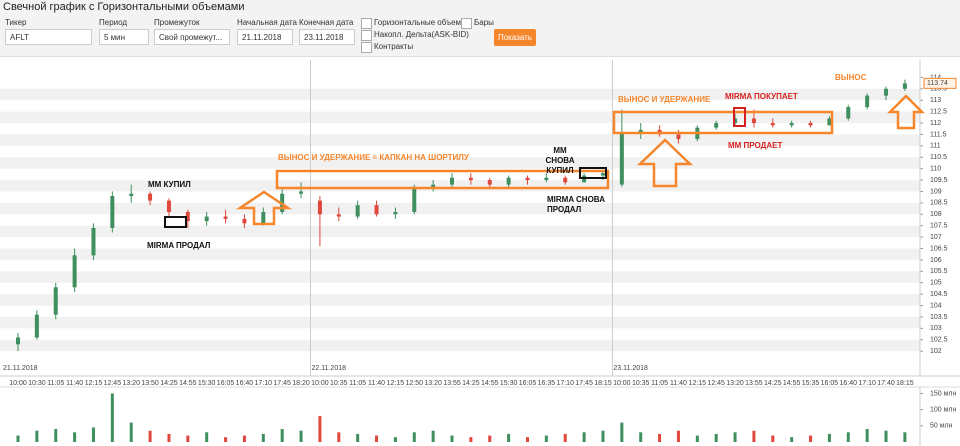 The image size is (960, 446). Describe the element at coordinates (415, 383) in the screenshot. I see `x-tick-label: 12:50` at that location.